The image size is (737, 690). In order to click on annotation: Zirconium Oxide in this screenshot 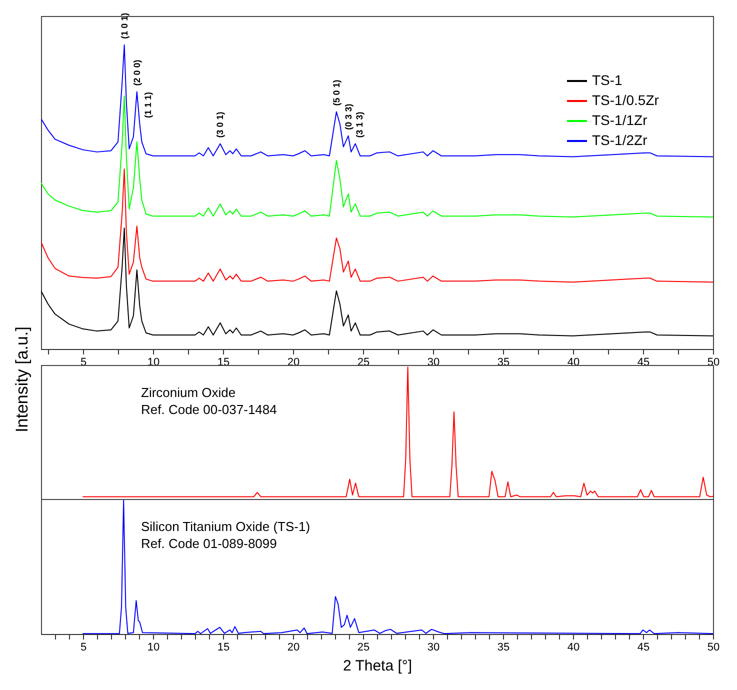, I will do `click(188, 392)`.